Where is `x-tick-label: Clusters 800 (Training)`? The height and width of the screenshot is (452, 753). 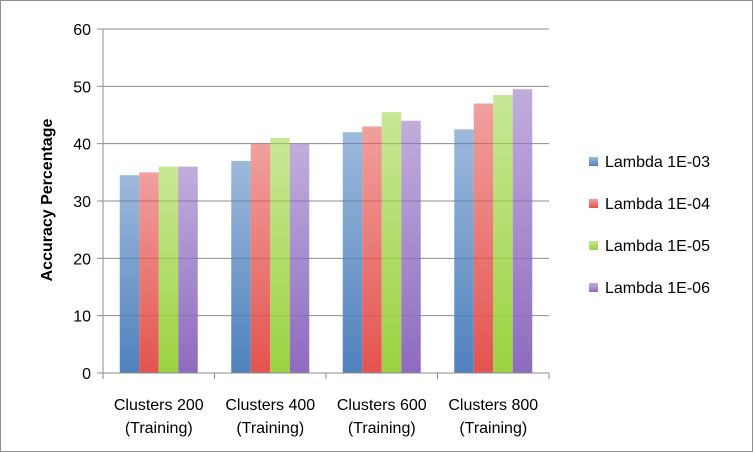 x-tick-label: Clusters 800 (Training) is located at coordinates (493, 417).